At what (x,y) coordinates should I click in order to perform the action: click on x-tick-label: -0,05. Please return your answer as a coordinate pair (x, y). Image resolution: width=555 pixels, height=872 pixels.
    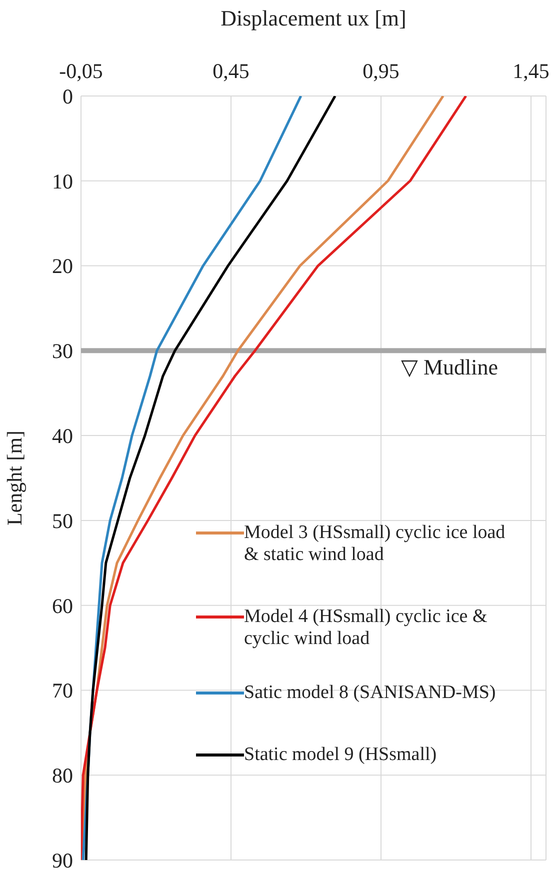
    Looking at the image, I should click on (81, 71).